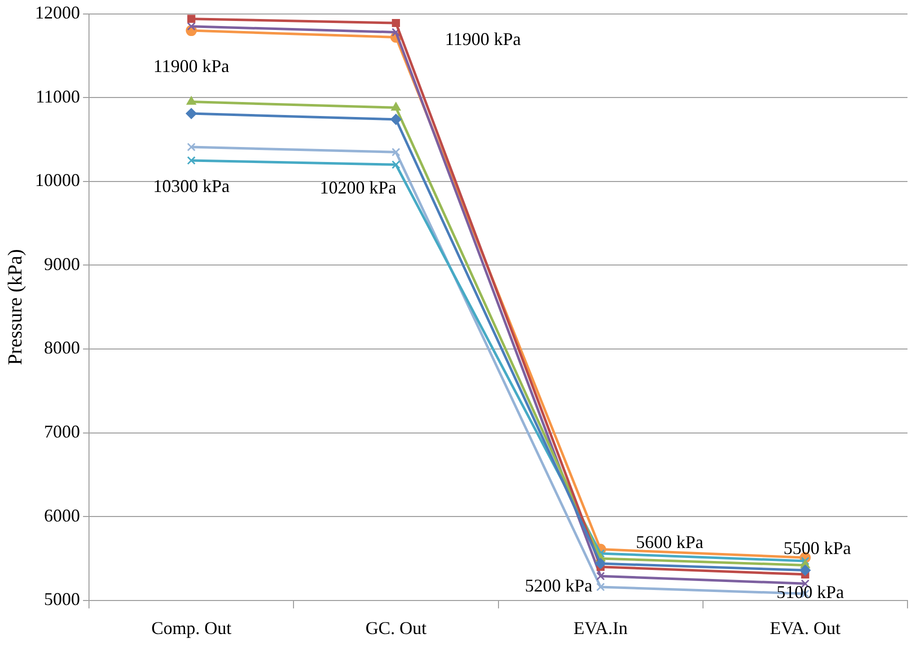 Image resolution: width=914 pixels, height=650 pixels. Describe the element at coordinates (817, 548) in the screenshot. I see `annotation: 5500 kPa` at that location.